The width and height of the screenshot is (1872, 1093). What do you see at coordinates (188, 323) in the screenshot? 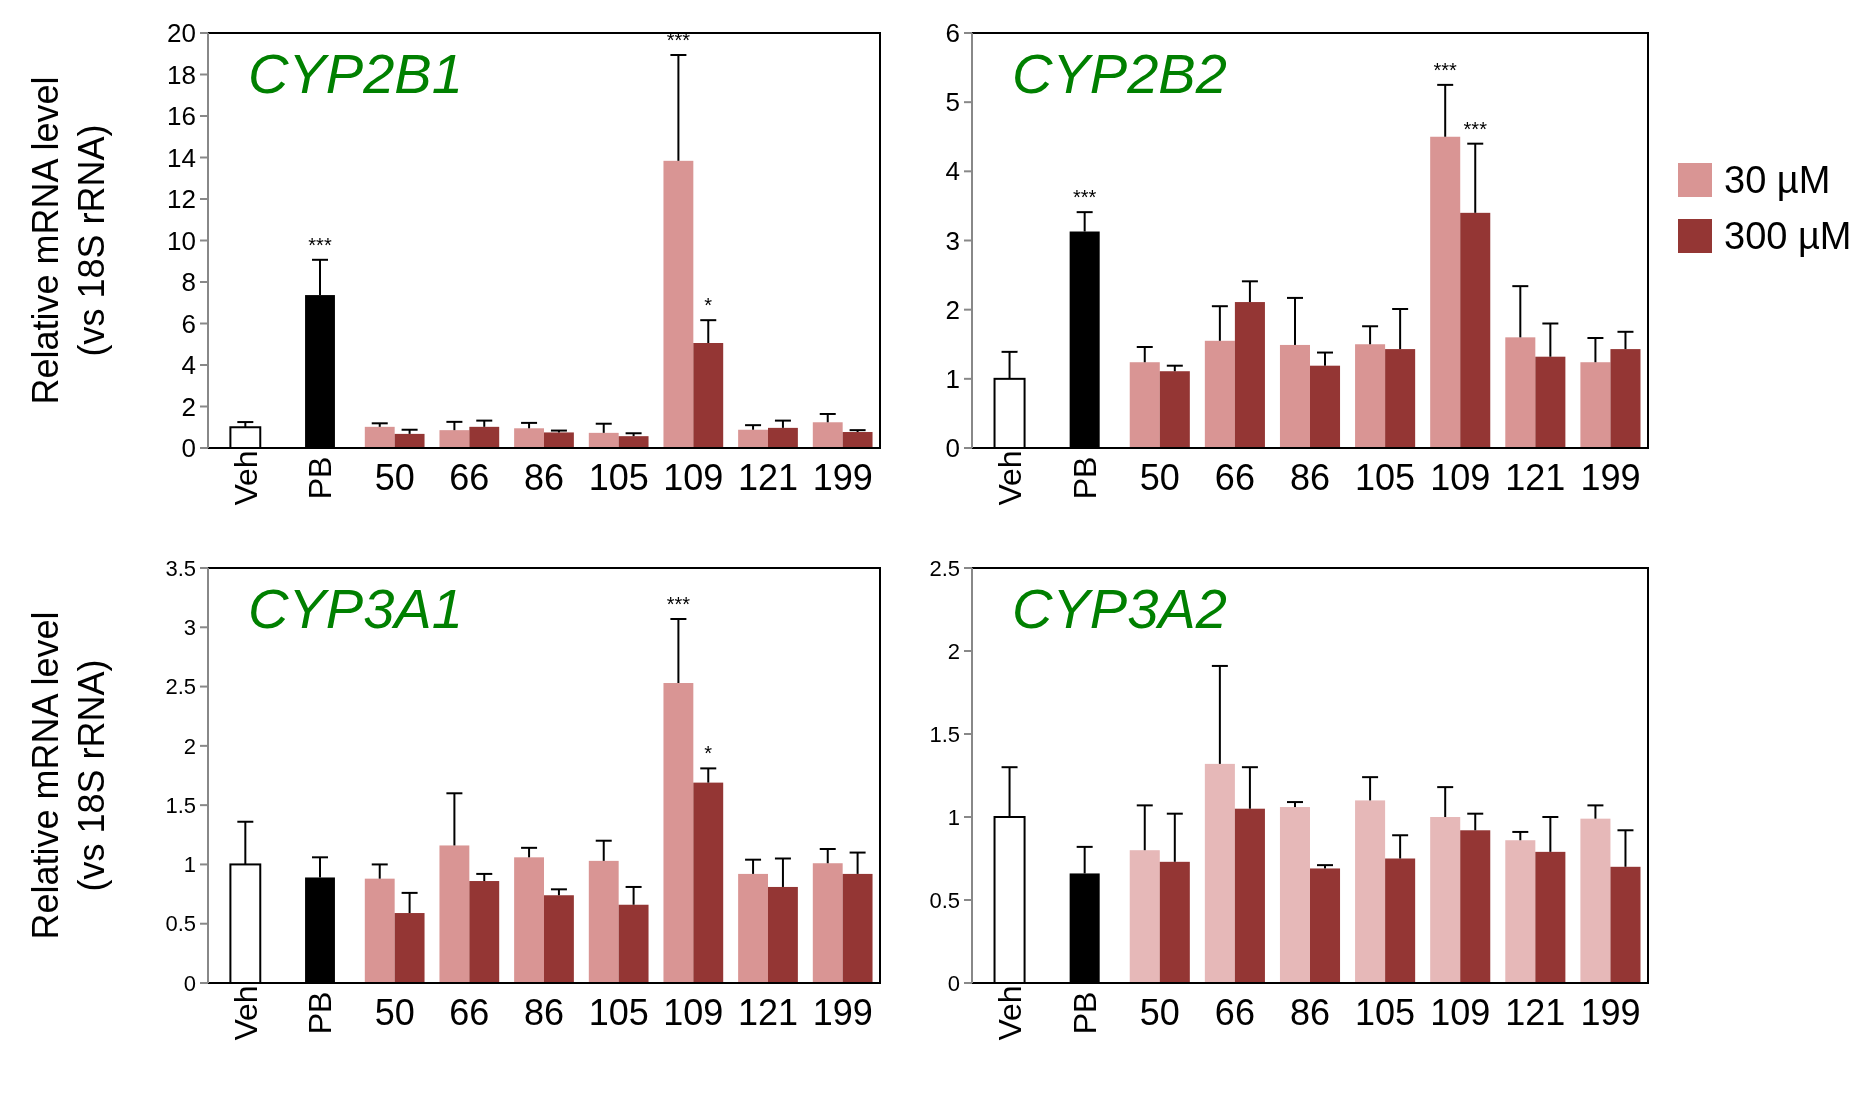
I see `y-tick-label: 6` at bounding box center [188, 323].